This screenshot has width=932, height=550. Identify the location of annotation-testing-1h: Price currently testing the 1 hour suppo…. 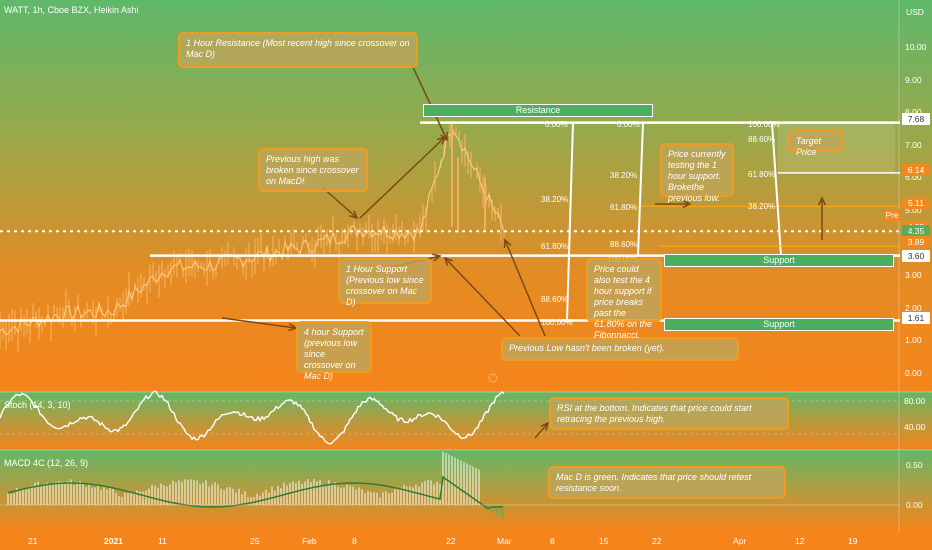
(697, 173).